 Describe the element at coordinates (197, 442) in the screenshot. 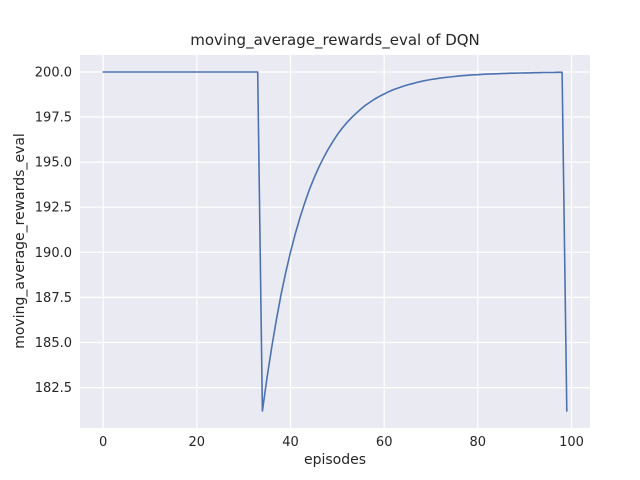

I see `x-tick-label: 20` at that location.